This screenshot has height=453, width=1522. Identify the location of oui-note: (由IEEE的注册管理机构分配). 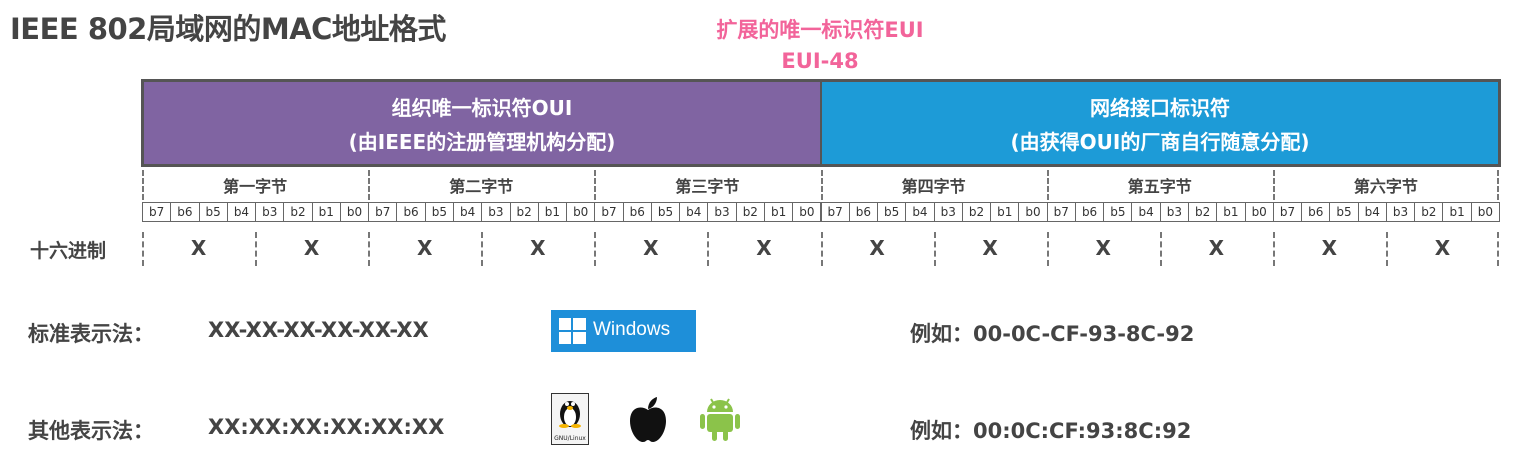
(482, 142).